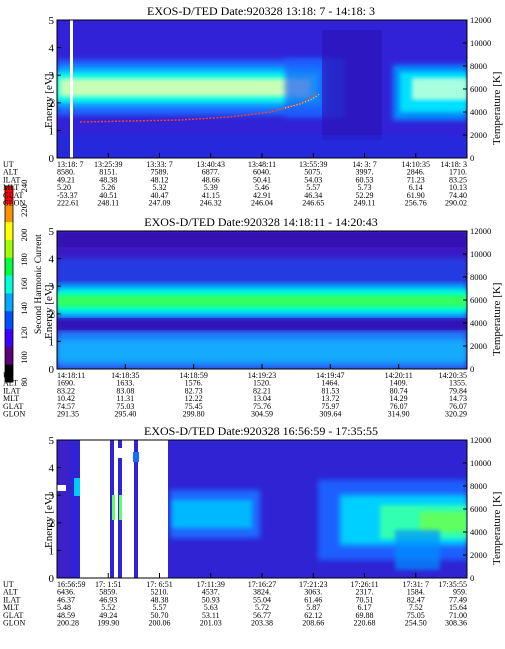  Describe the element at coordinates (68, 414) in the screenshot. I see `table-cell: 291.35` at that location.